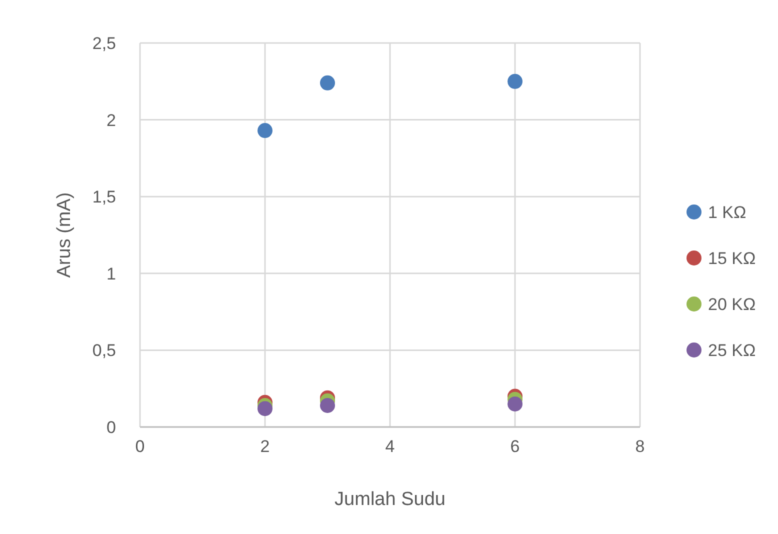 The image size is (778, 534). I want to click on legend-label: 15 KΩ, so click(732, 258).